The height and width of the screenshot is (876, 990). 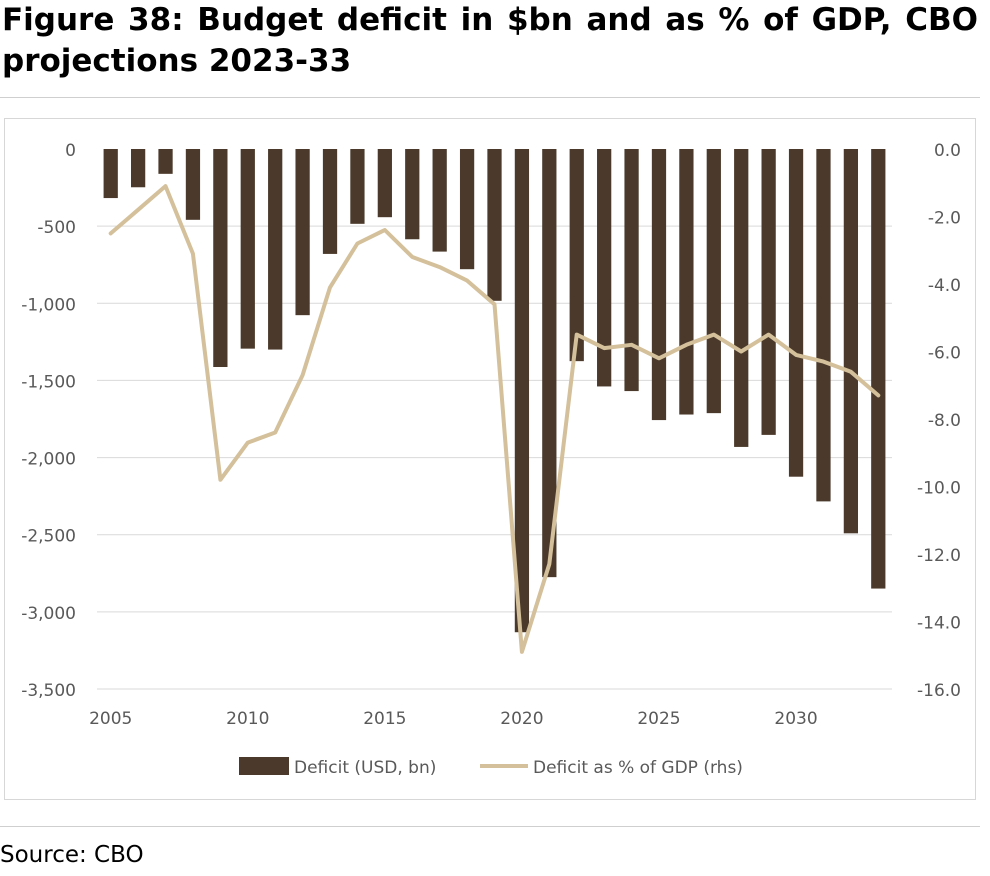 I want to click on bottom-divider, so click(x=490, y=826).